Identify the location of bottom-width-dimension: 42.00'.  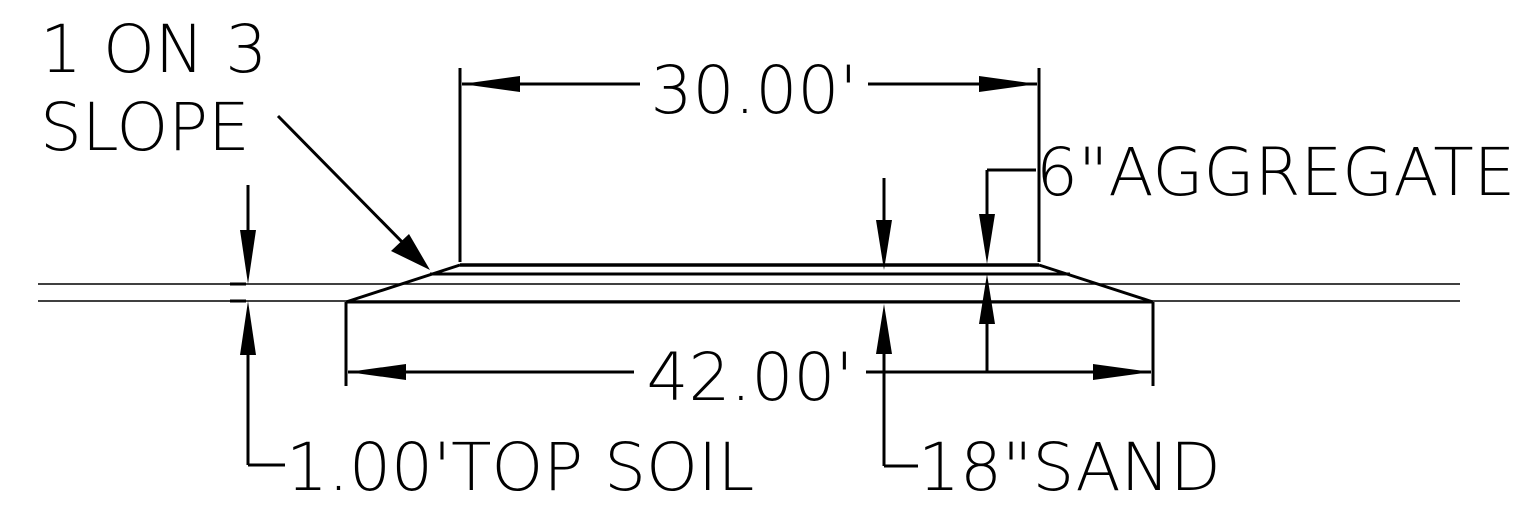
(749, 359).